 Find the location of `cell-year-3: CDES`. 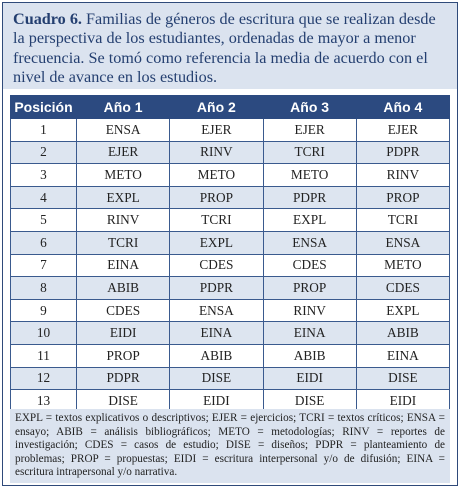

cell-year-3: CDES is located at coordinates (309, 265).